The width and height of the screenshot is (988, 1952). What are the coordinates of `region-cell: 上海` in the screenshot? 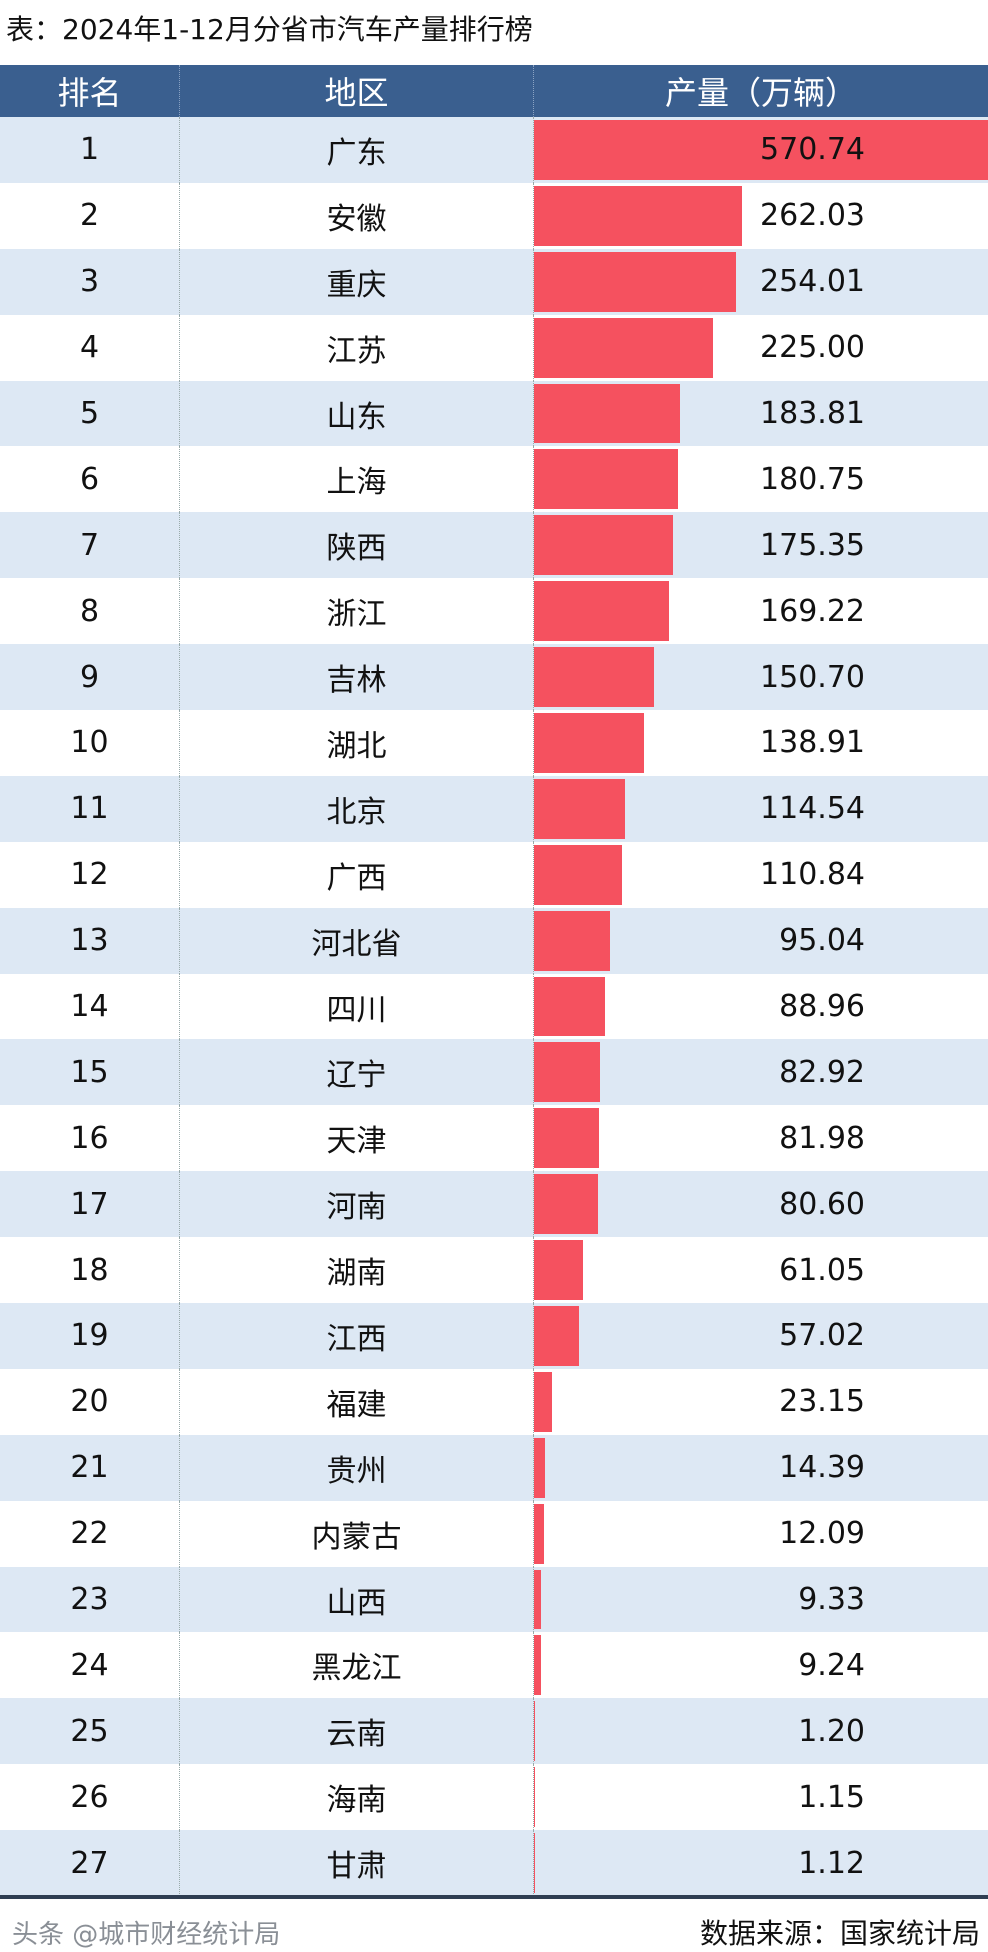 It's located at (357, 479).